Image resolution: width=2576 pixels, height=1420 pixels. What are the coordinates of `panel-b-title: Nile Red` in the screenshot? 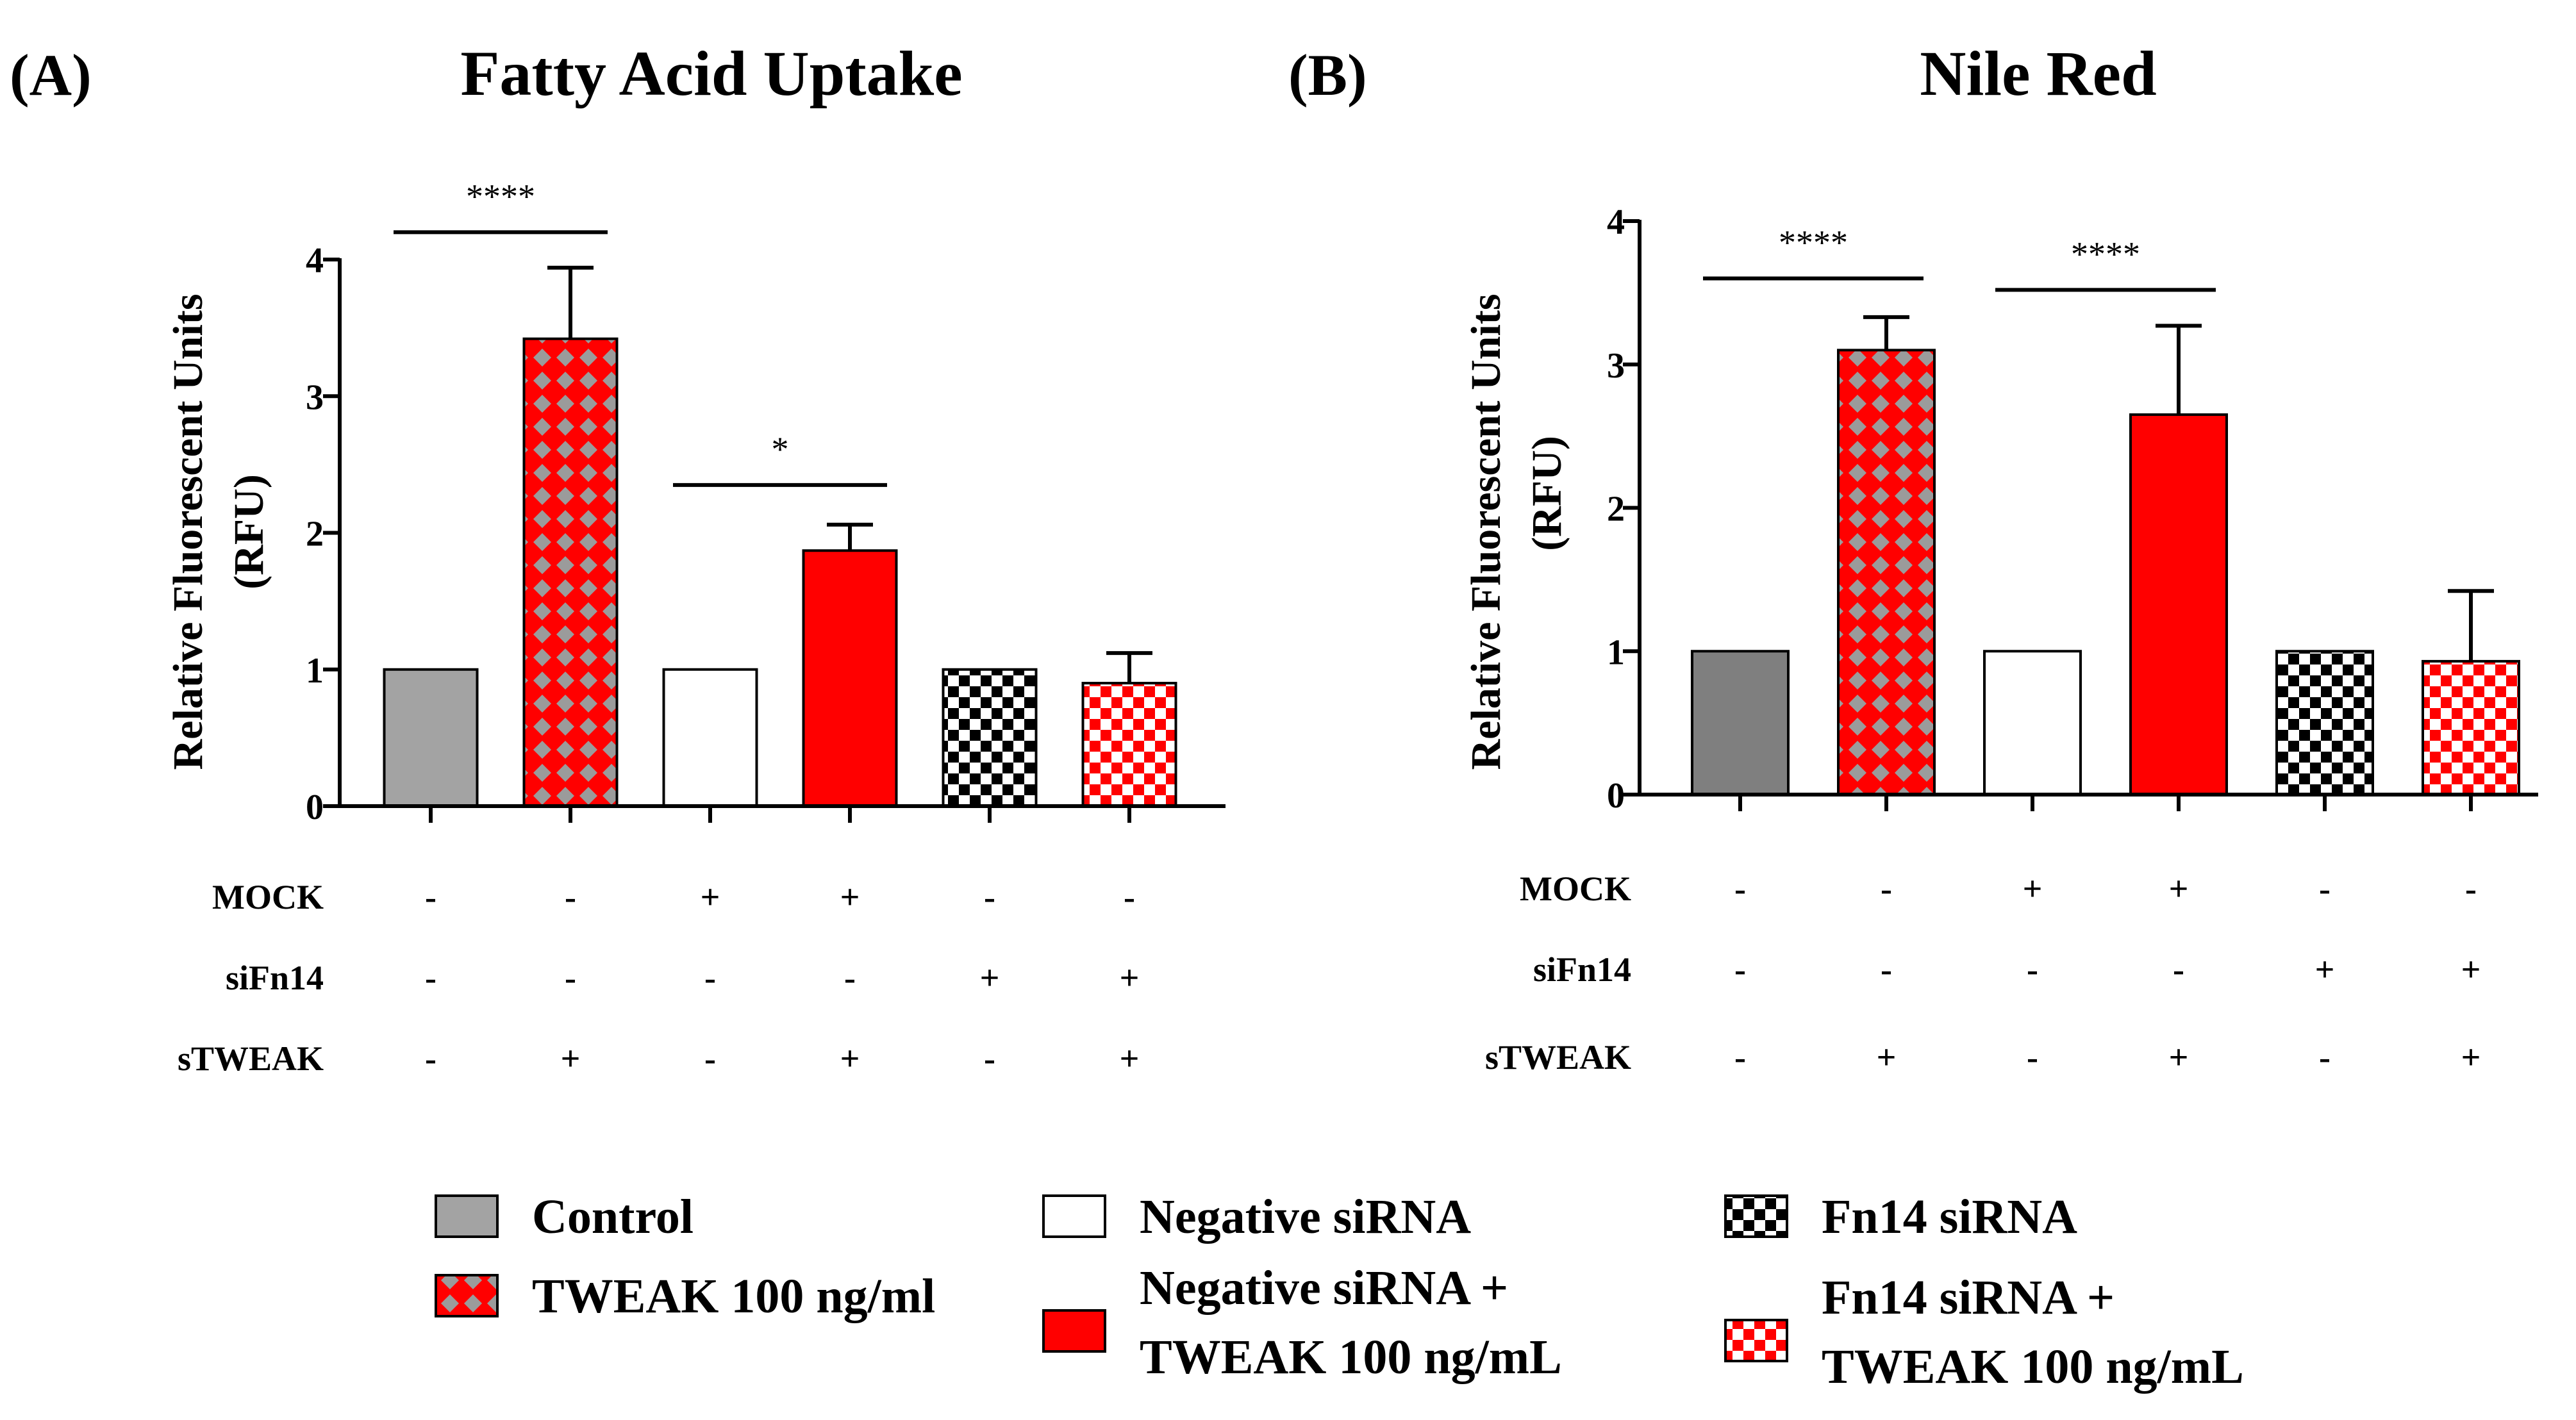 It's located at (2038, 73).